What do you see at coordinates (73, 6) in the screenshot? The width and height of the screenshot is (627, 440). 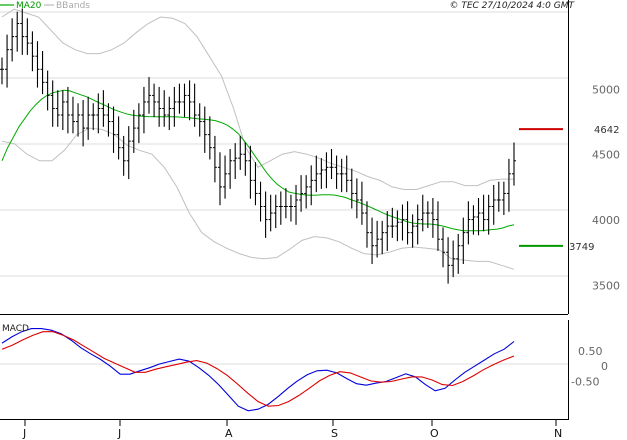 I see `legend-bbands-label: BBands` at bounding box center [73, 6].